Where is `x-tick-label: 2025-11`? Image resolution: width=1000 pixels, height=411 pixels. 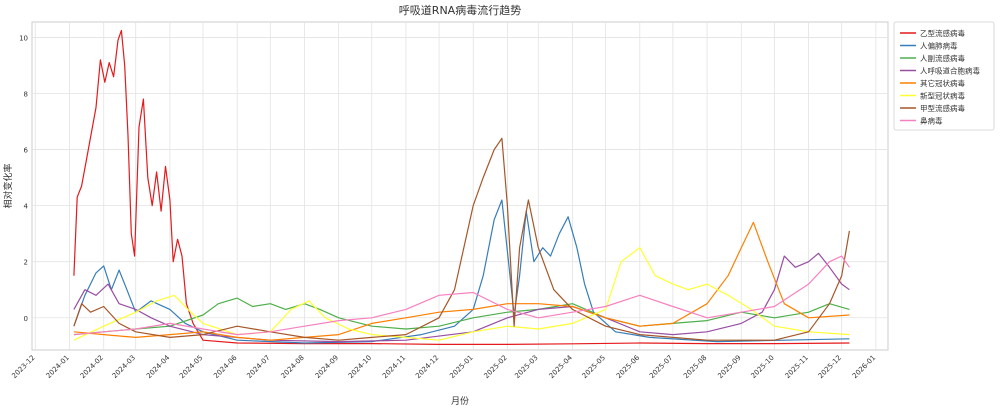
x-tick-label: 2025-11 is located at coordinates (797, 367).